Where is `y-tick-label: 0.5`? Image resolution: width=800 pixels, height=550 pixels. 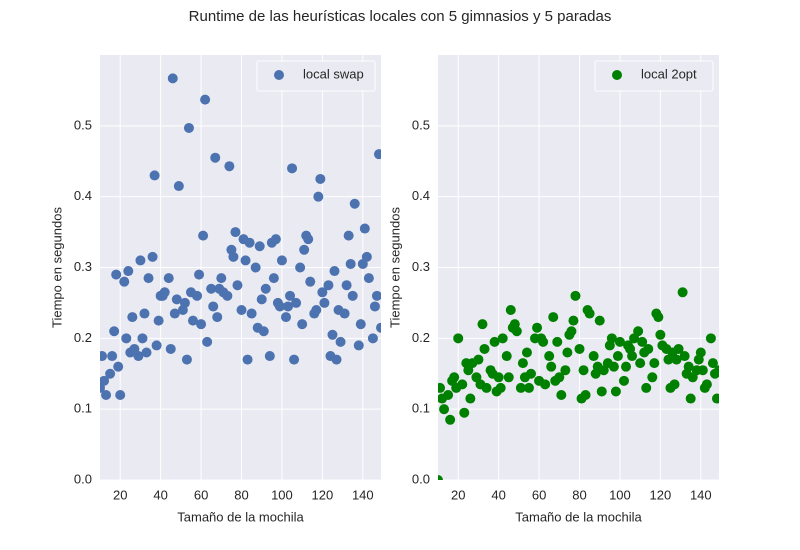 y-tick-label: 0.5 is located at coordinates (421, 124).